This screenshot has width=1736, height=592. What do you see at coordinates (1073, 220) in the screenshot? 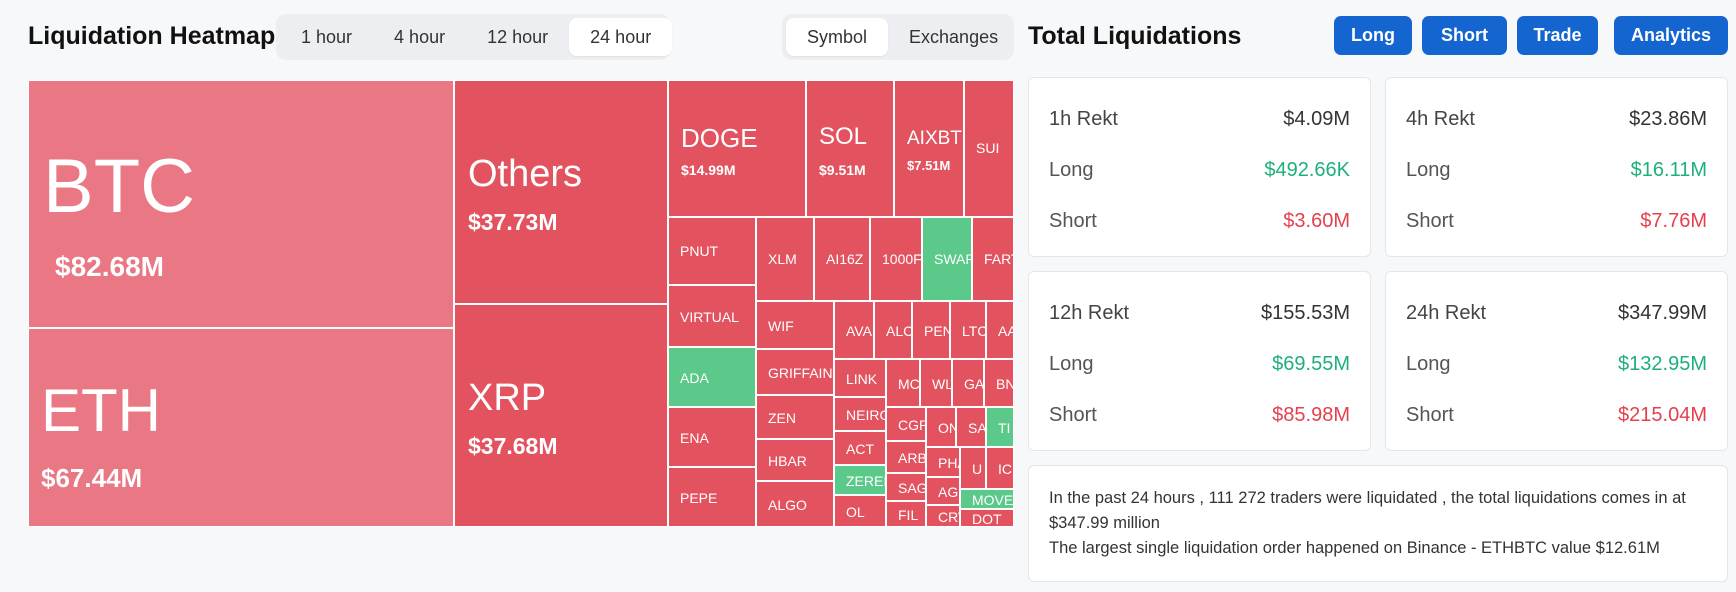
I see `short-label: Short` at bounding box center [1073, 220].